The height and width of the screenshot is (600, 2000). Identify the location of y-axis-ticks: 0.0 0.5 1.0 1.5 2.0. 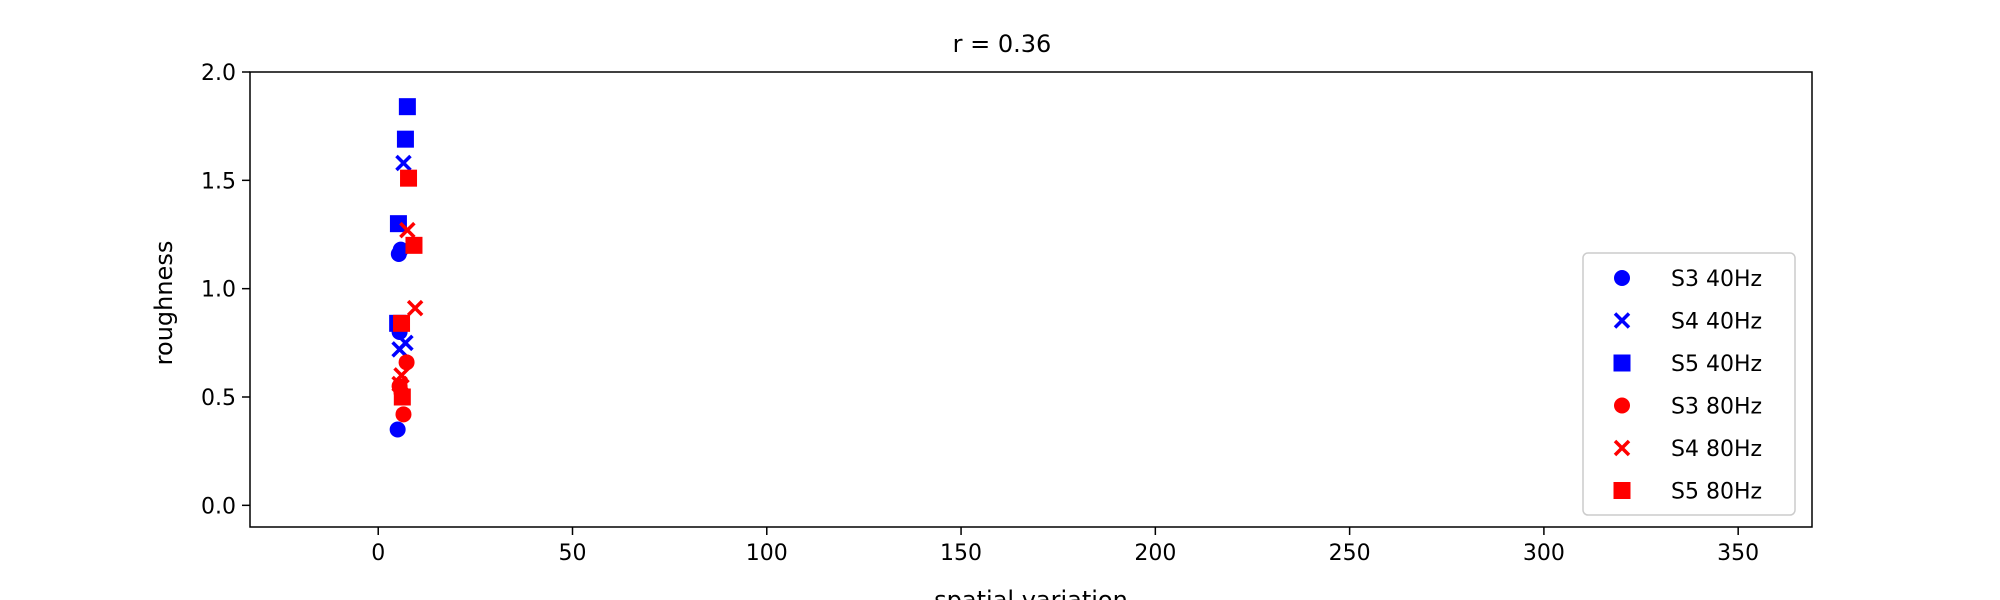
(225, 290).